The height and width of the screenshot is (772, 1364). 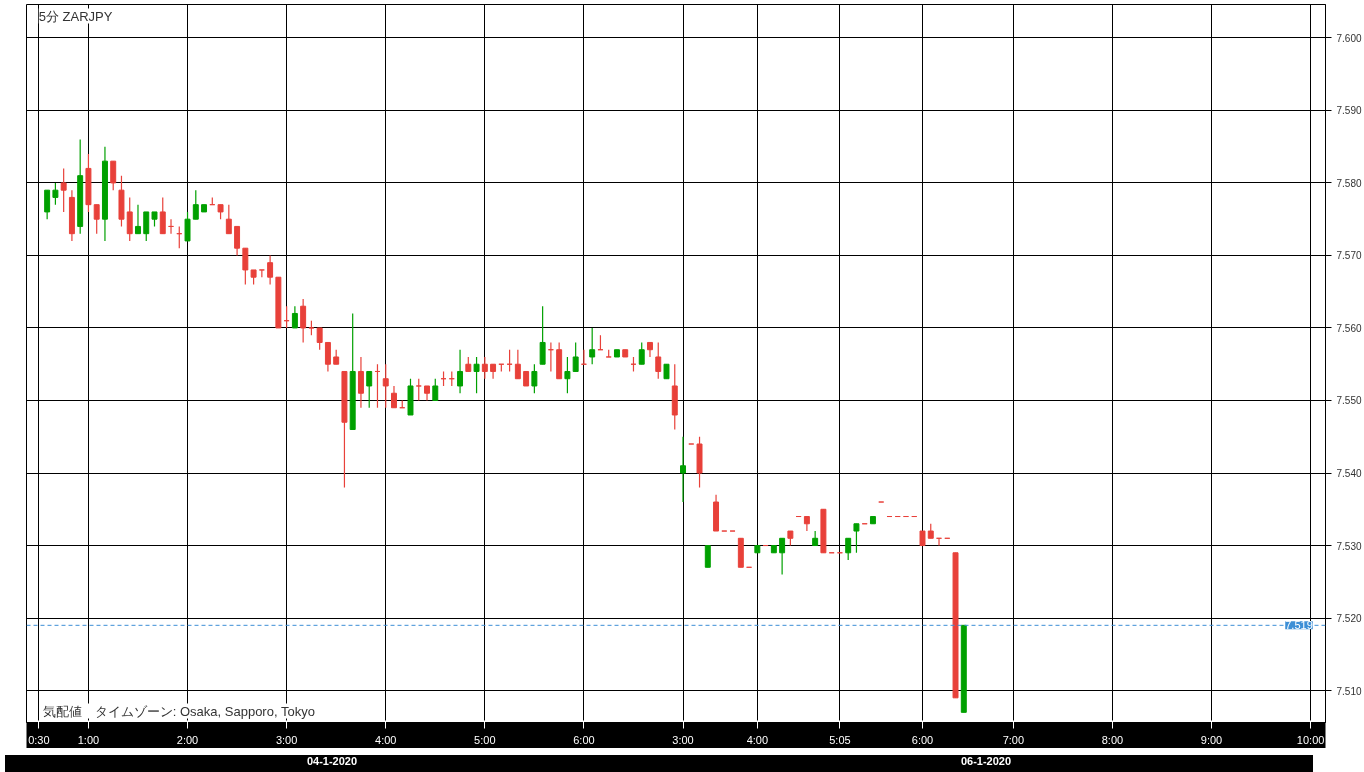 What do you see at coordinates (1349, 111) in the screenshot?
I see `y-tick-label: 7.590` at bounding box center [1349, 111].